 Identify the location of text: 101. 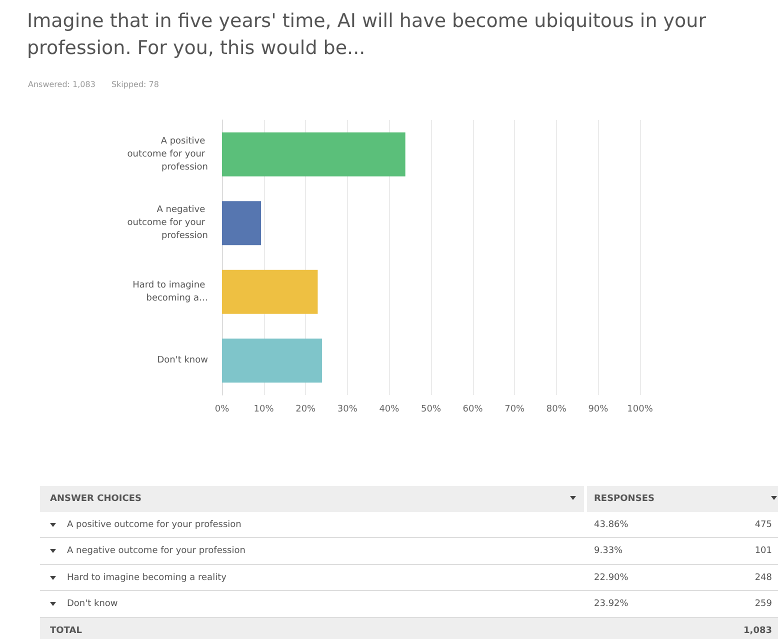
(763, 551).